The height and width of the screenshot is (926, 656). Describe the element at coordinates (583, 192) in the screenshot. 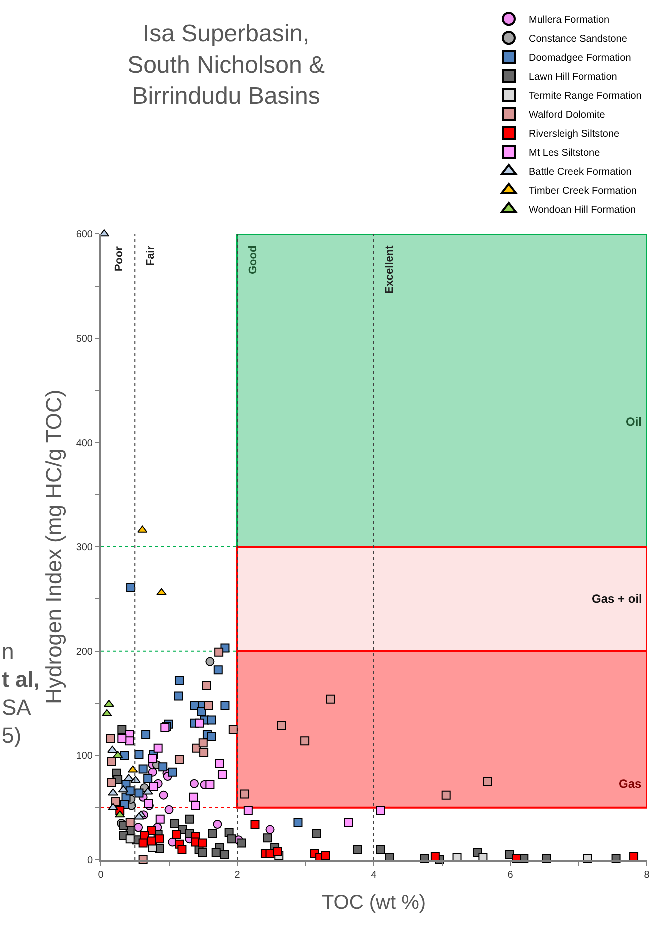

I see `legend-label: Timber Creek Formation` at that location.